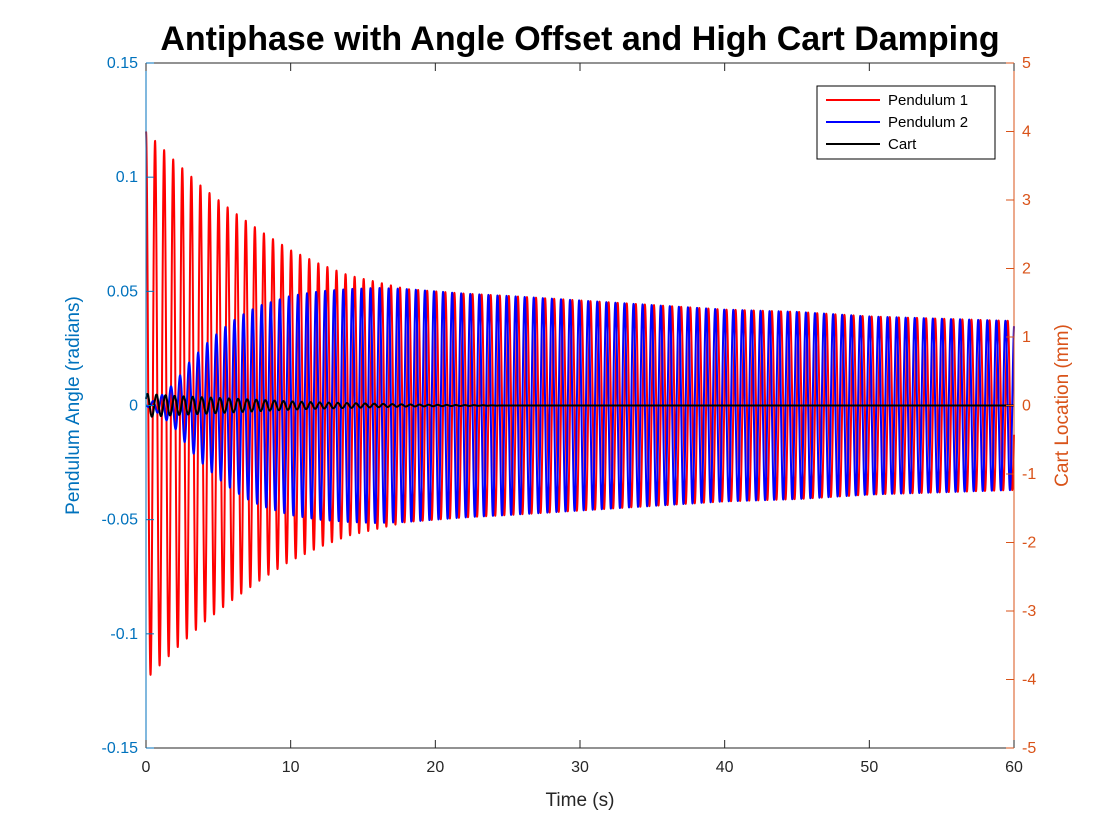 Image resolution: width=1120 pixels, height=840 pixels. What do you see at coordinates (120, 748) in the screenshot?
I see `y-left-tick-label: -0.15` at bounding box center [120, 748].